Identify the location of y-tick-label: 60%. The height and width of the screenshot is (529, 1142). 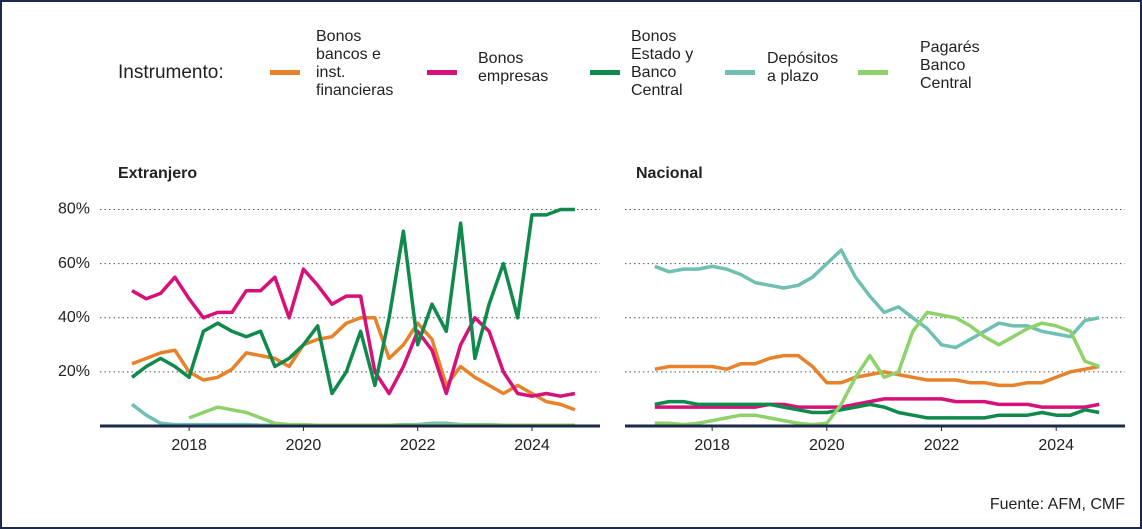
(74, 263).